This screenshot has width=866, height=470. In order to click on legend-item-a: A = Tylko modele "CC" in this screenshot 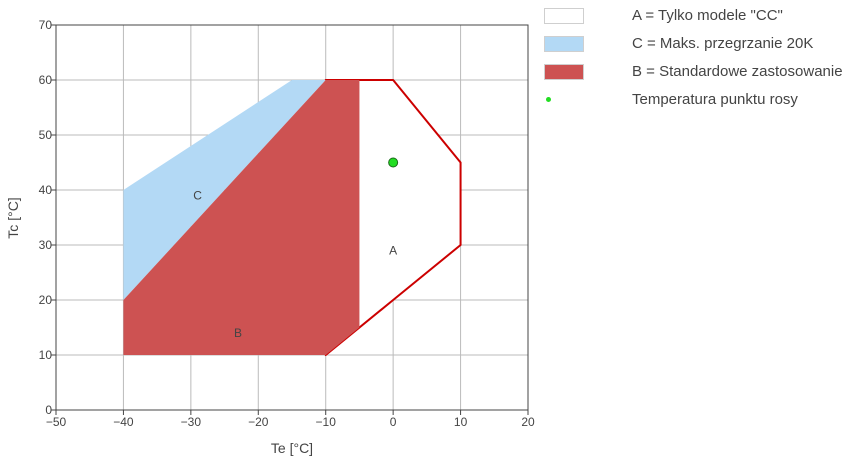, I will do `click(704, 19)`.